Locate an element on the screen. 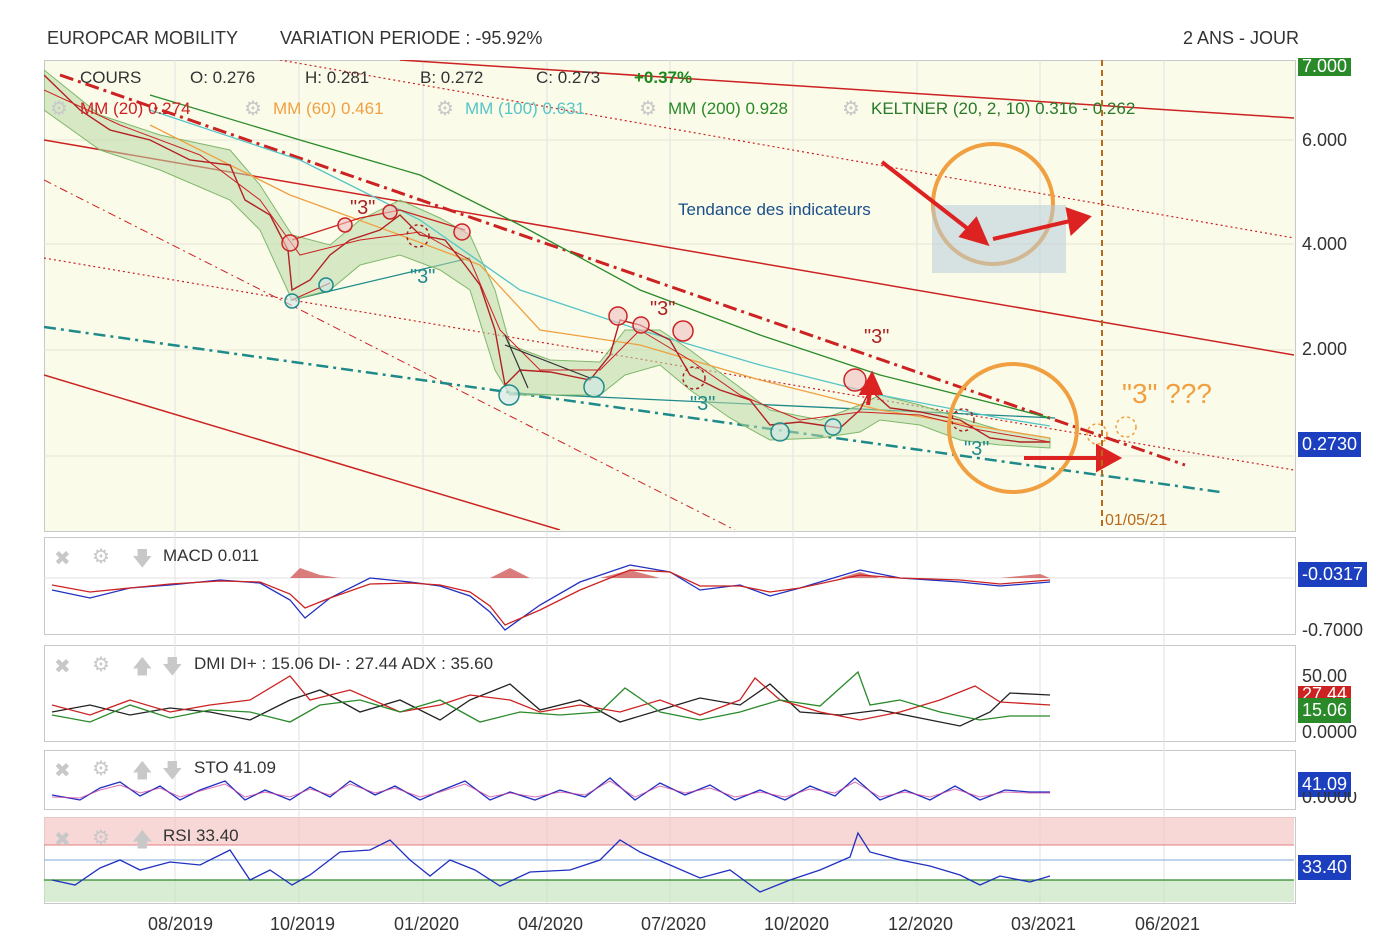 The image size is (1400, 948). sto-signal-line is located at coordinates (550, 789).